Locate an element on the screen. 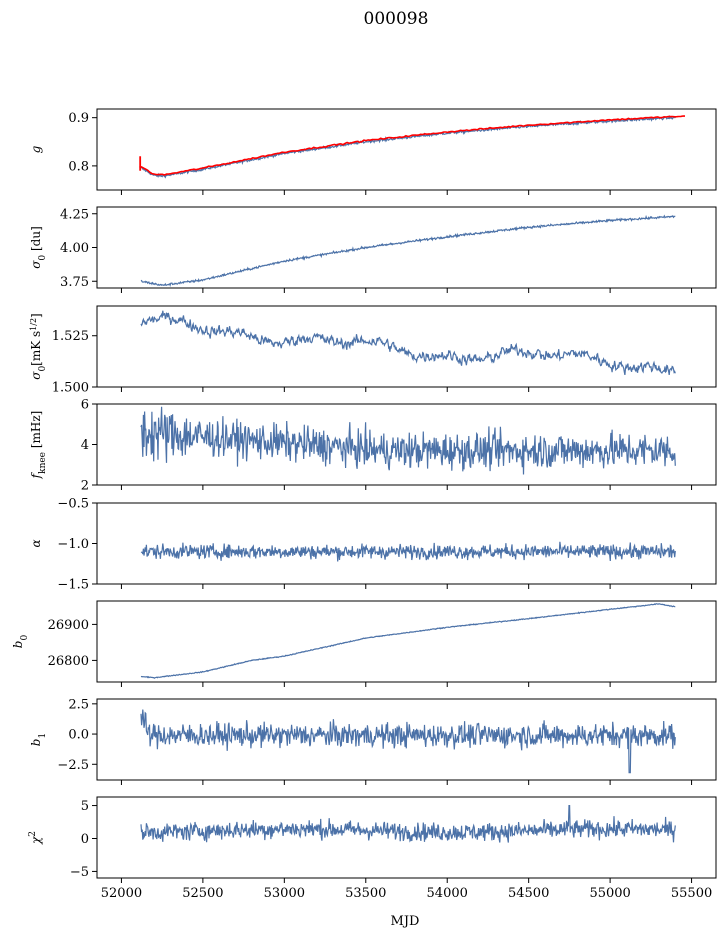 The image size is (725, 936). y-tick-label: 0.0 is located at coordinates (78, 735).